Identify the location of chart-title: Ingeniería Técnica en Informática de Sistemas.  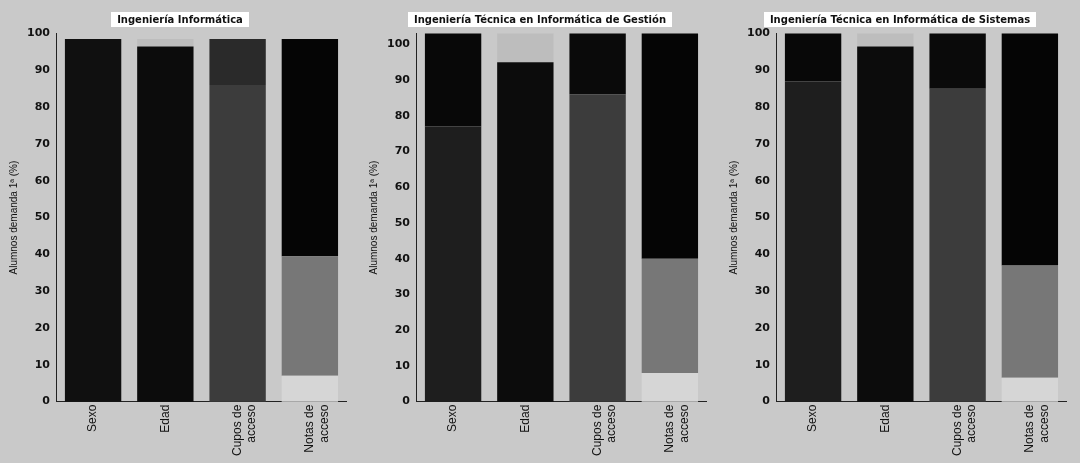
(900, 19).